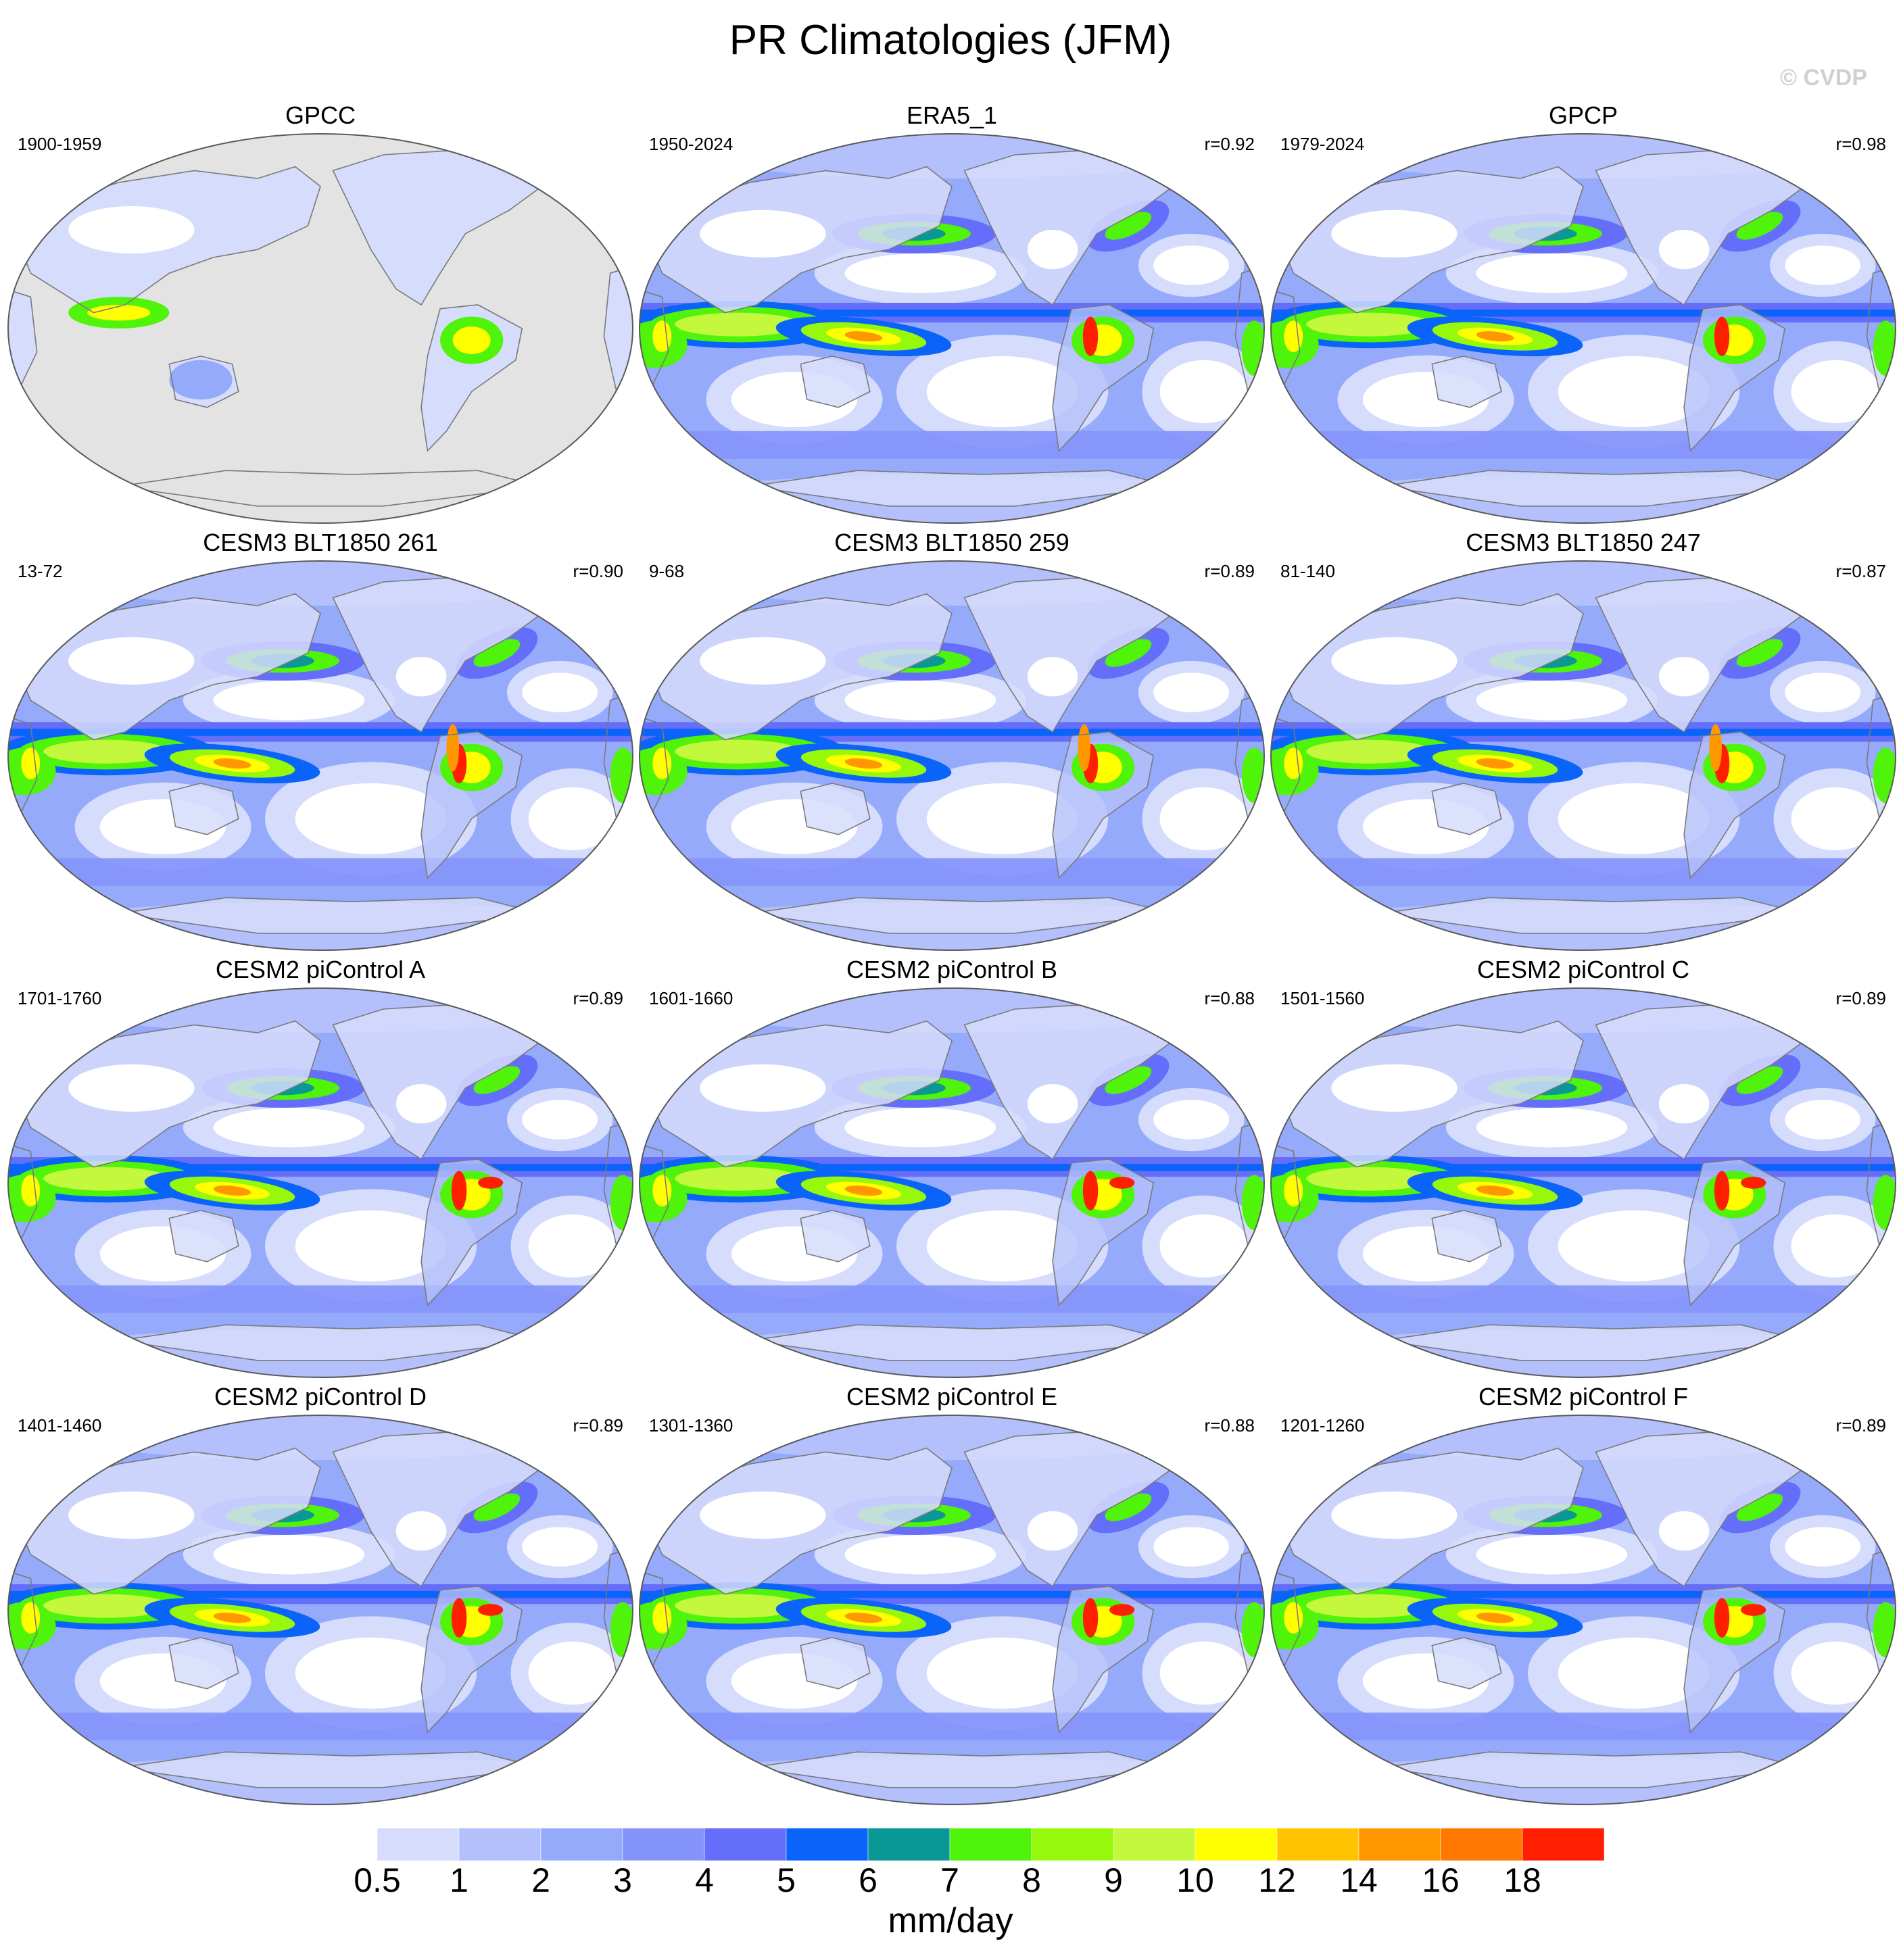  Describe the element at coordinates (868, 1880) in the screenshot. I see `colorbar-tick-label: 6` at that location.